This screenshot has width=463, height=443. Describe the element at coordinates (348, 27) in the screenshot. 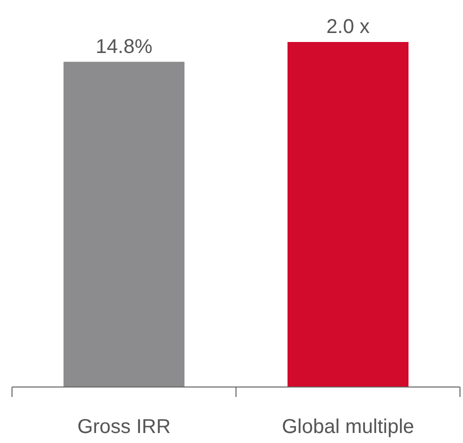

I see `data-label: 2.0 x` at that location.